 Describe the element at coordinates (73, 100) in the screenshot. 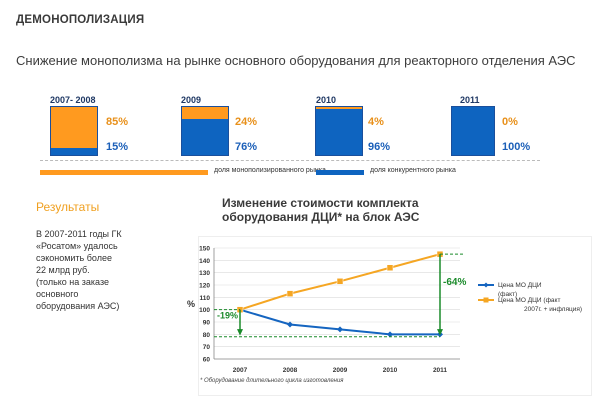

I see `bar-year-label: 2007- 2008` at that location.